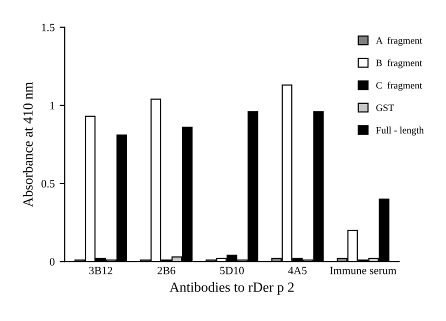 This screenshot has height=321, width=446. I want to click on y-tick-label: 1, so click(52, 106).